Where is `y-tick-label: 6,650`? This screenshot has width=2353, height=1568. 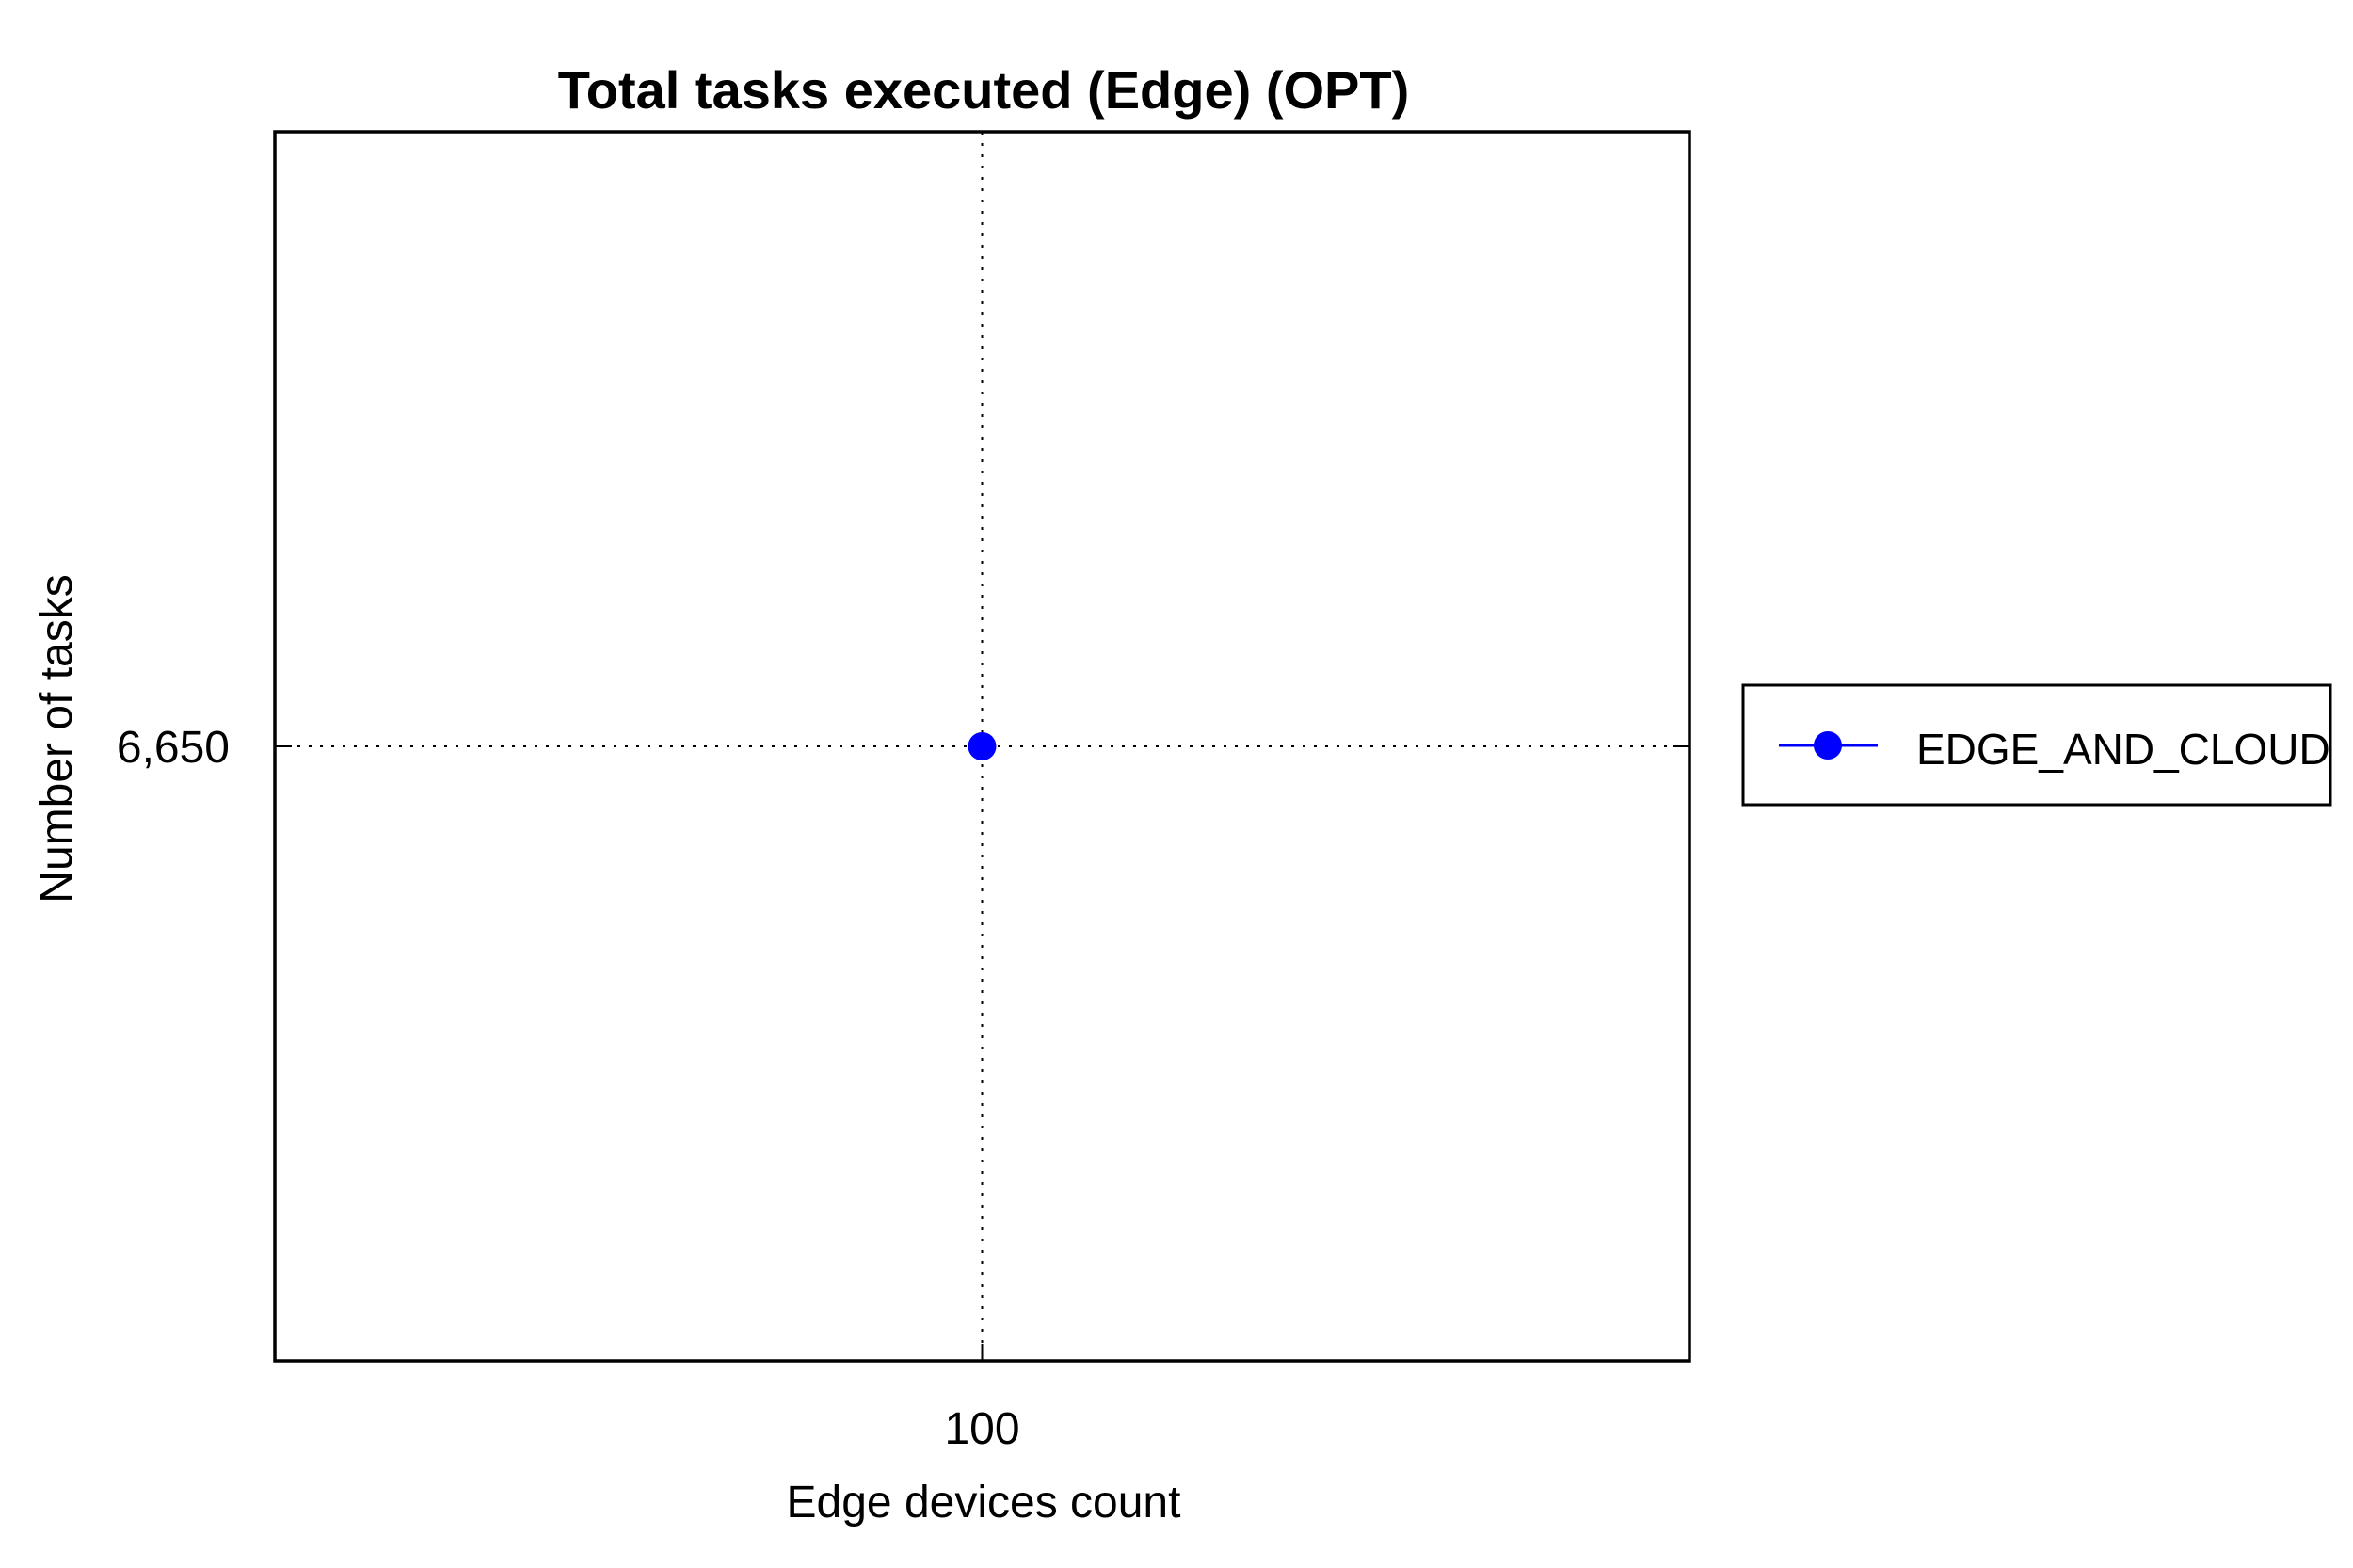 y-tick-label: 6,650 is located at coordinates (174, 748).